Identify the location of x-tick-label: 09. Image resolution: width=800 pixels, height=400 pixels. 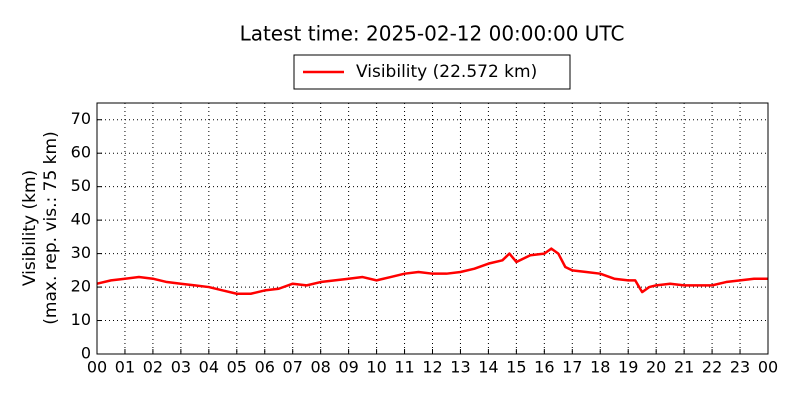
(348, 367).